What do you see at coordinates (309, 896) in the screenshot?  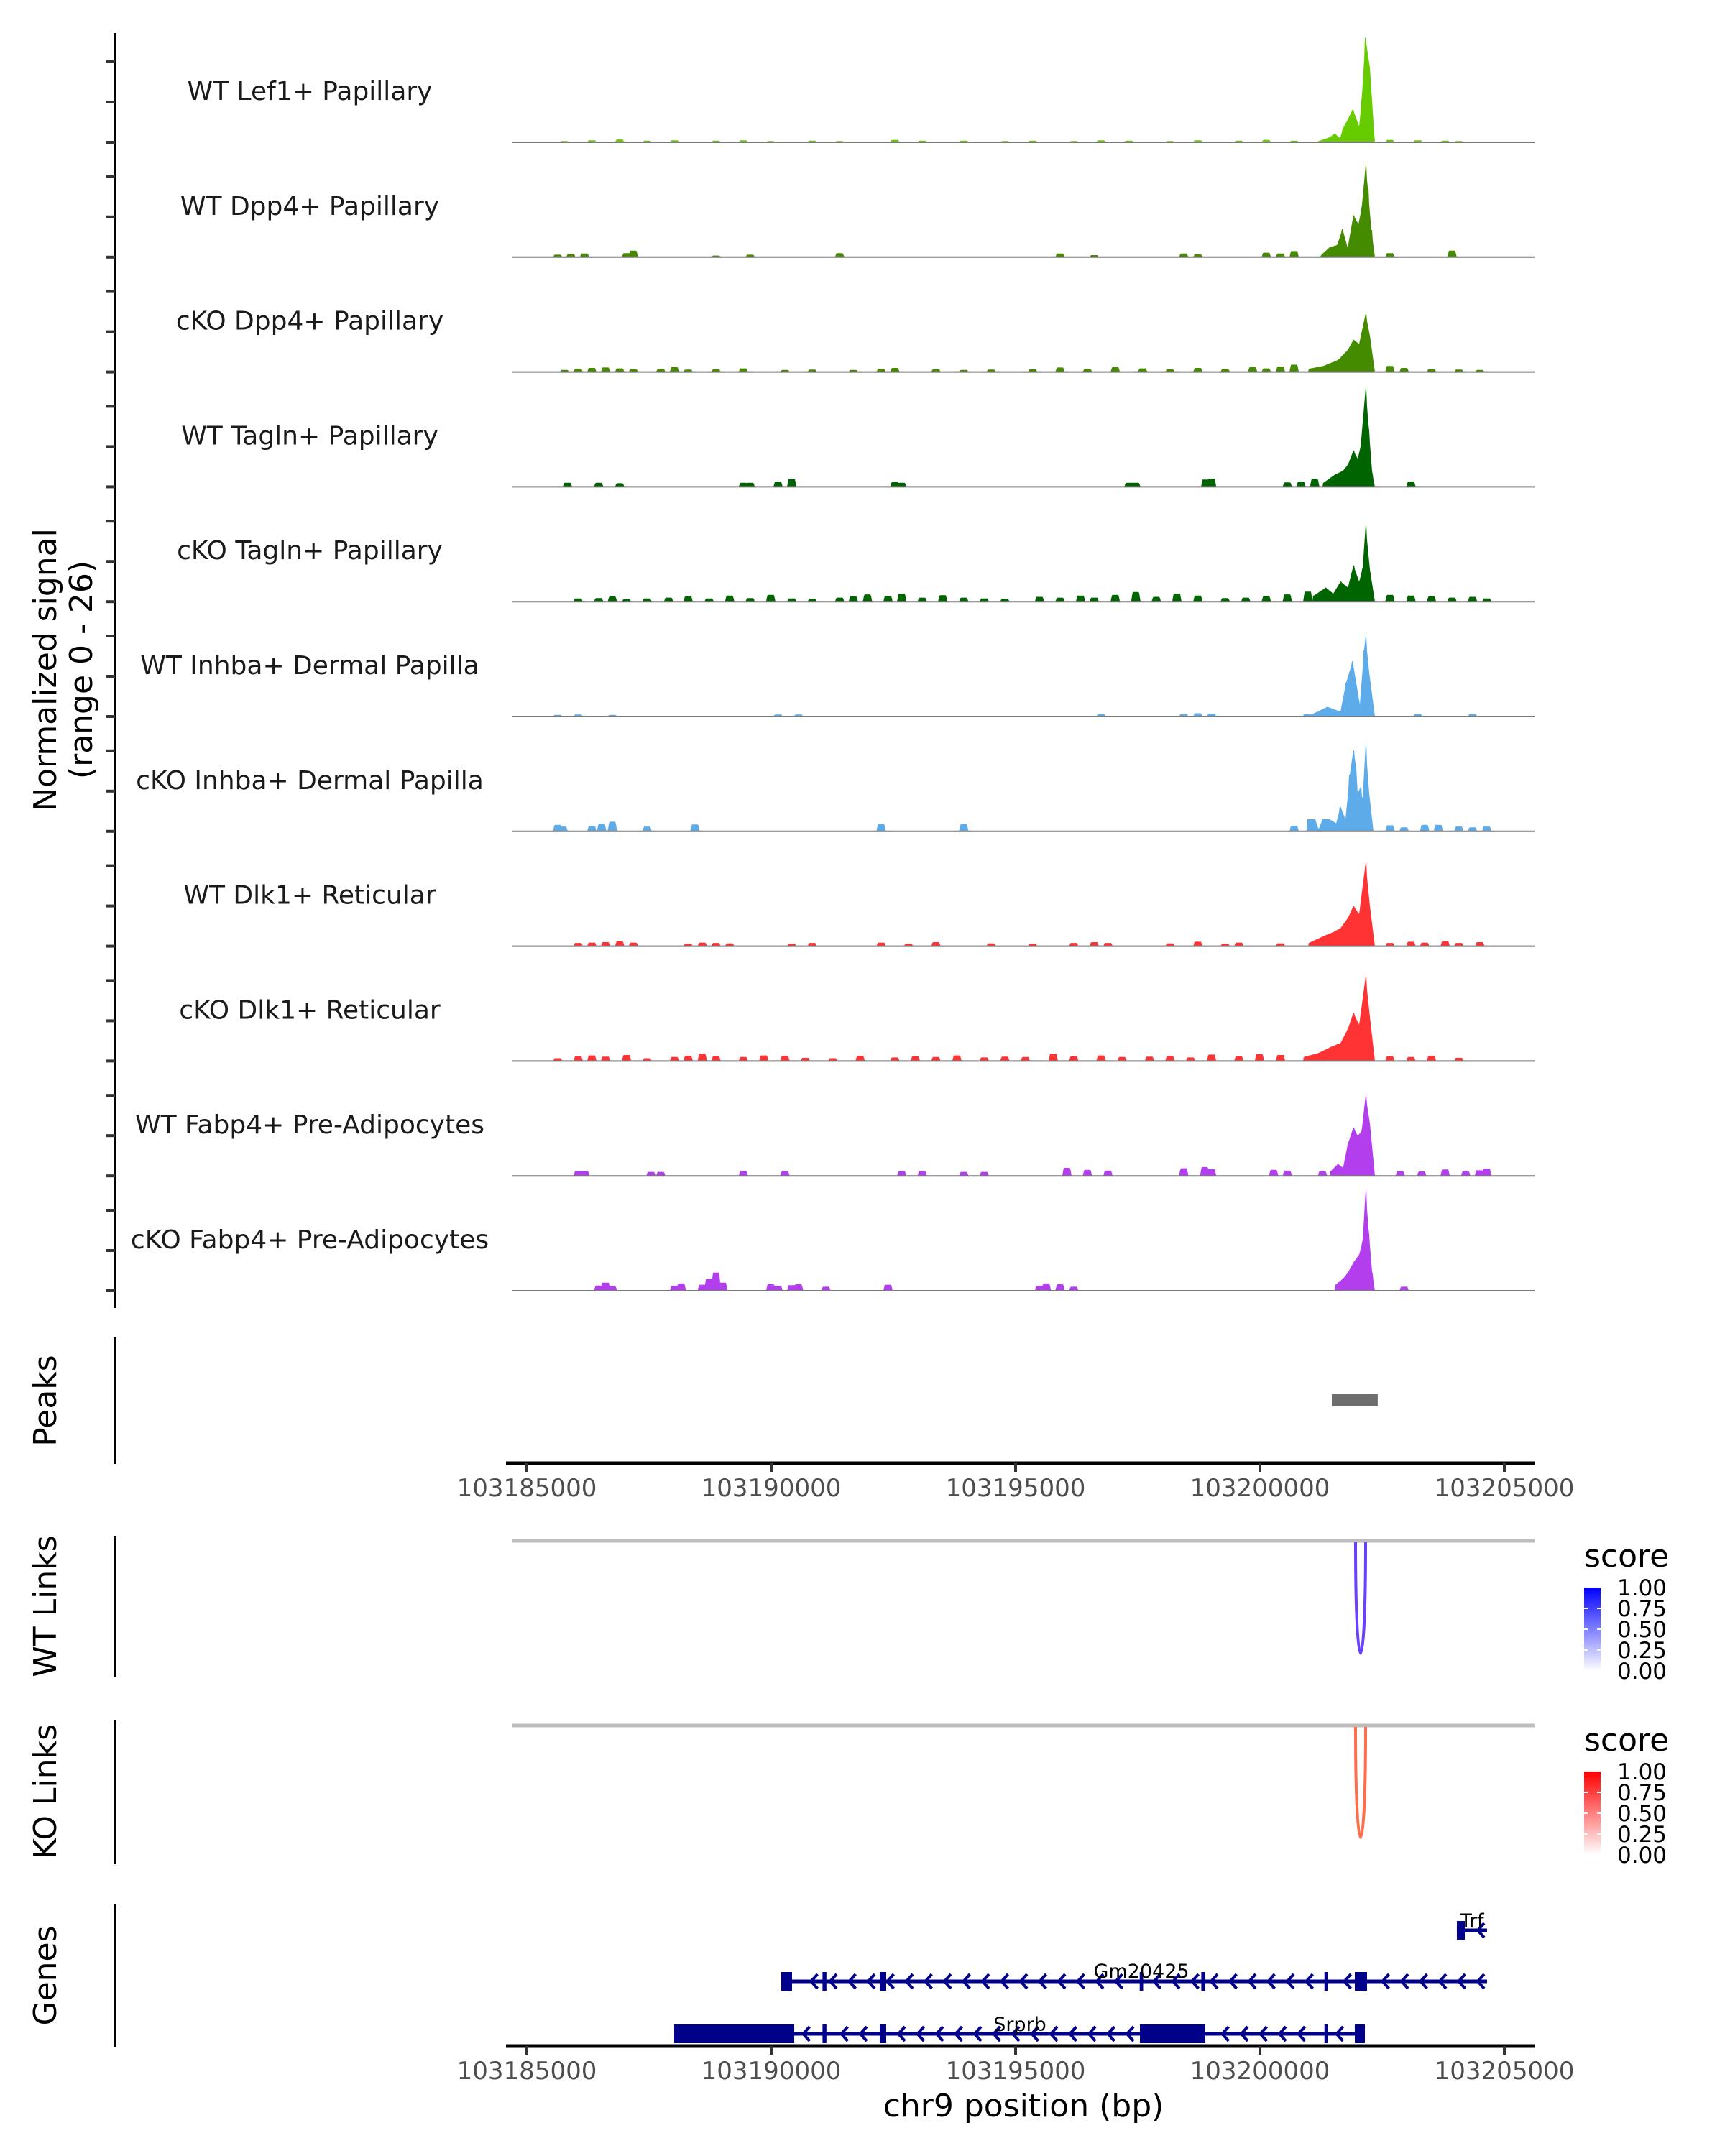 I see `track-label: WT Dlk1+ Reticular` at bounding box center [309, 896].